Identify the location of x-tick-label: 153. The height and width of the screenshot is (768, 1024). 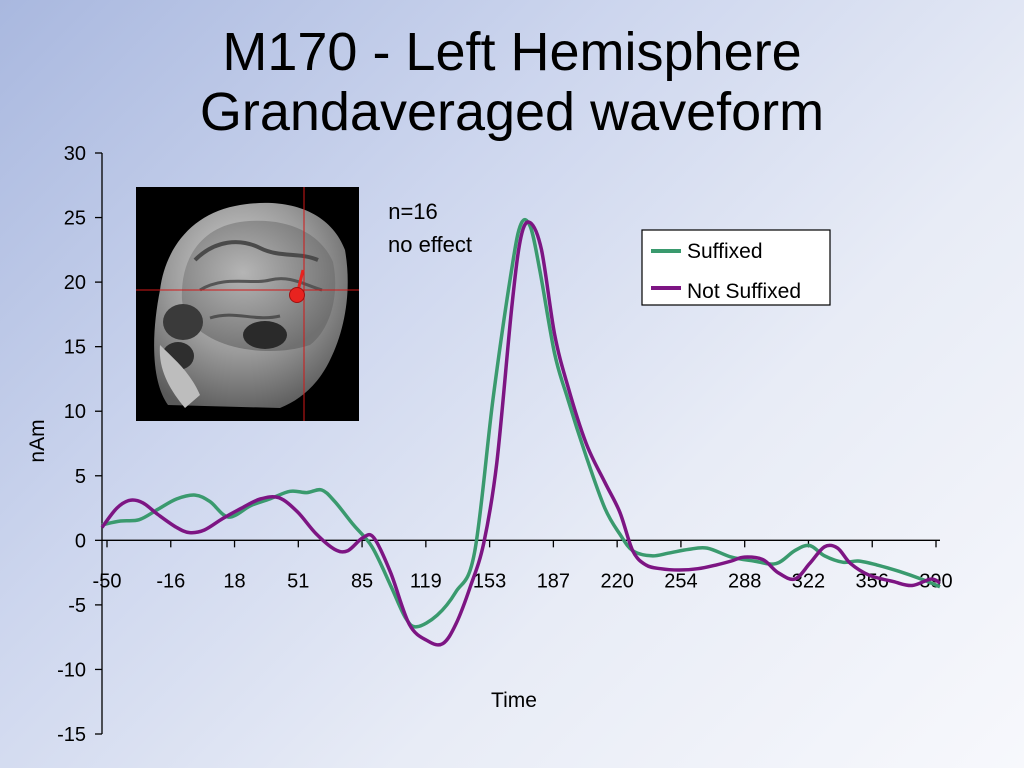
(489, 581).